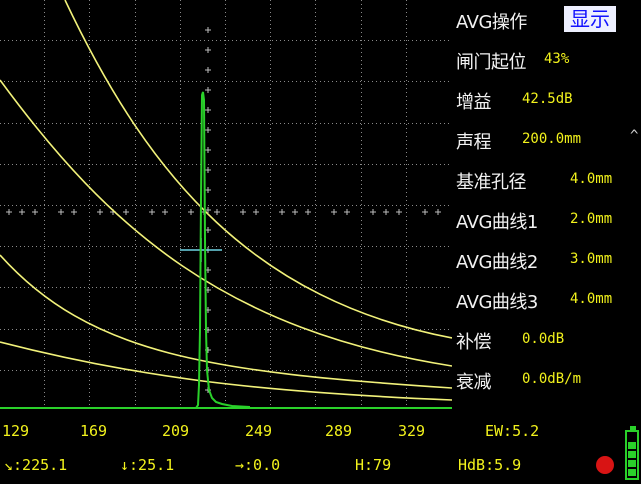 This screenshot has height=484, width=641. What do you see at coordinates (497, 302) in the screenshot?
I see `menu-item-label: AVG曲线3` at bounding box center [497, 302].